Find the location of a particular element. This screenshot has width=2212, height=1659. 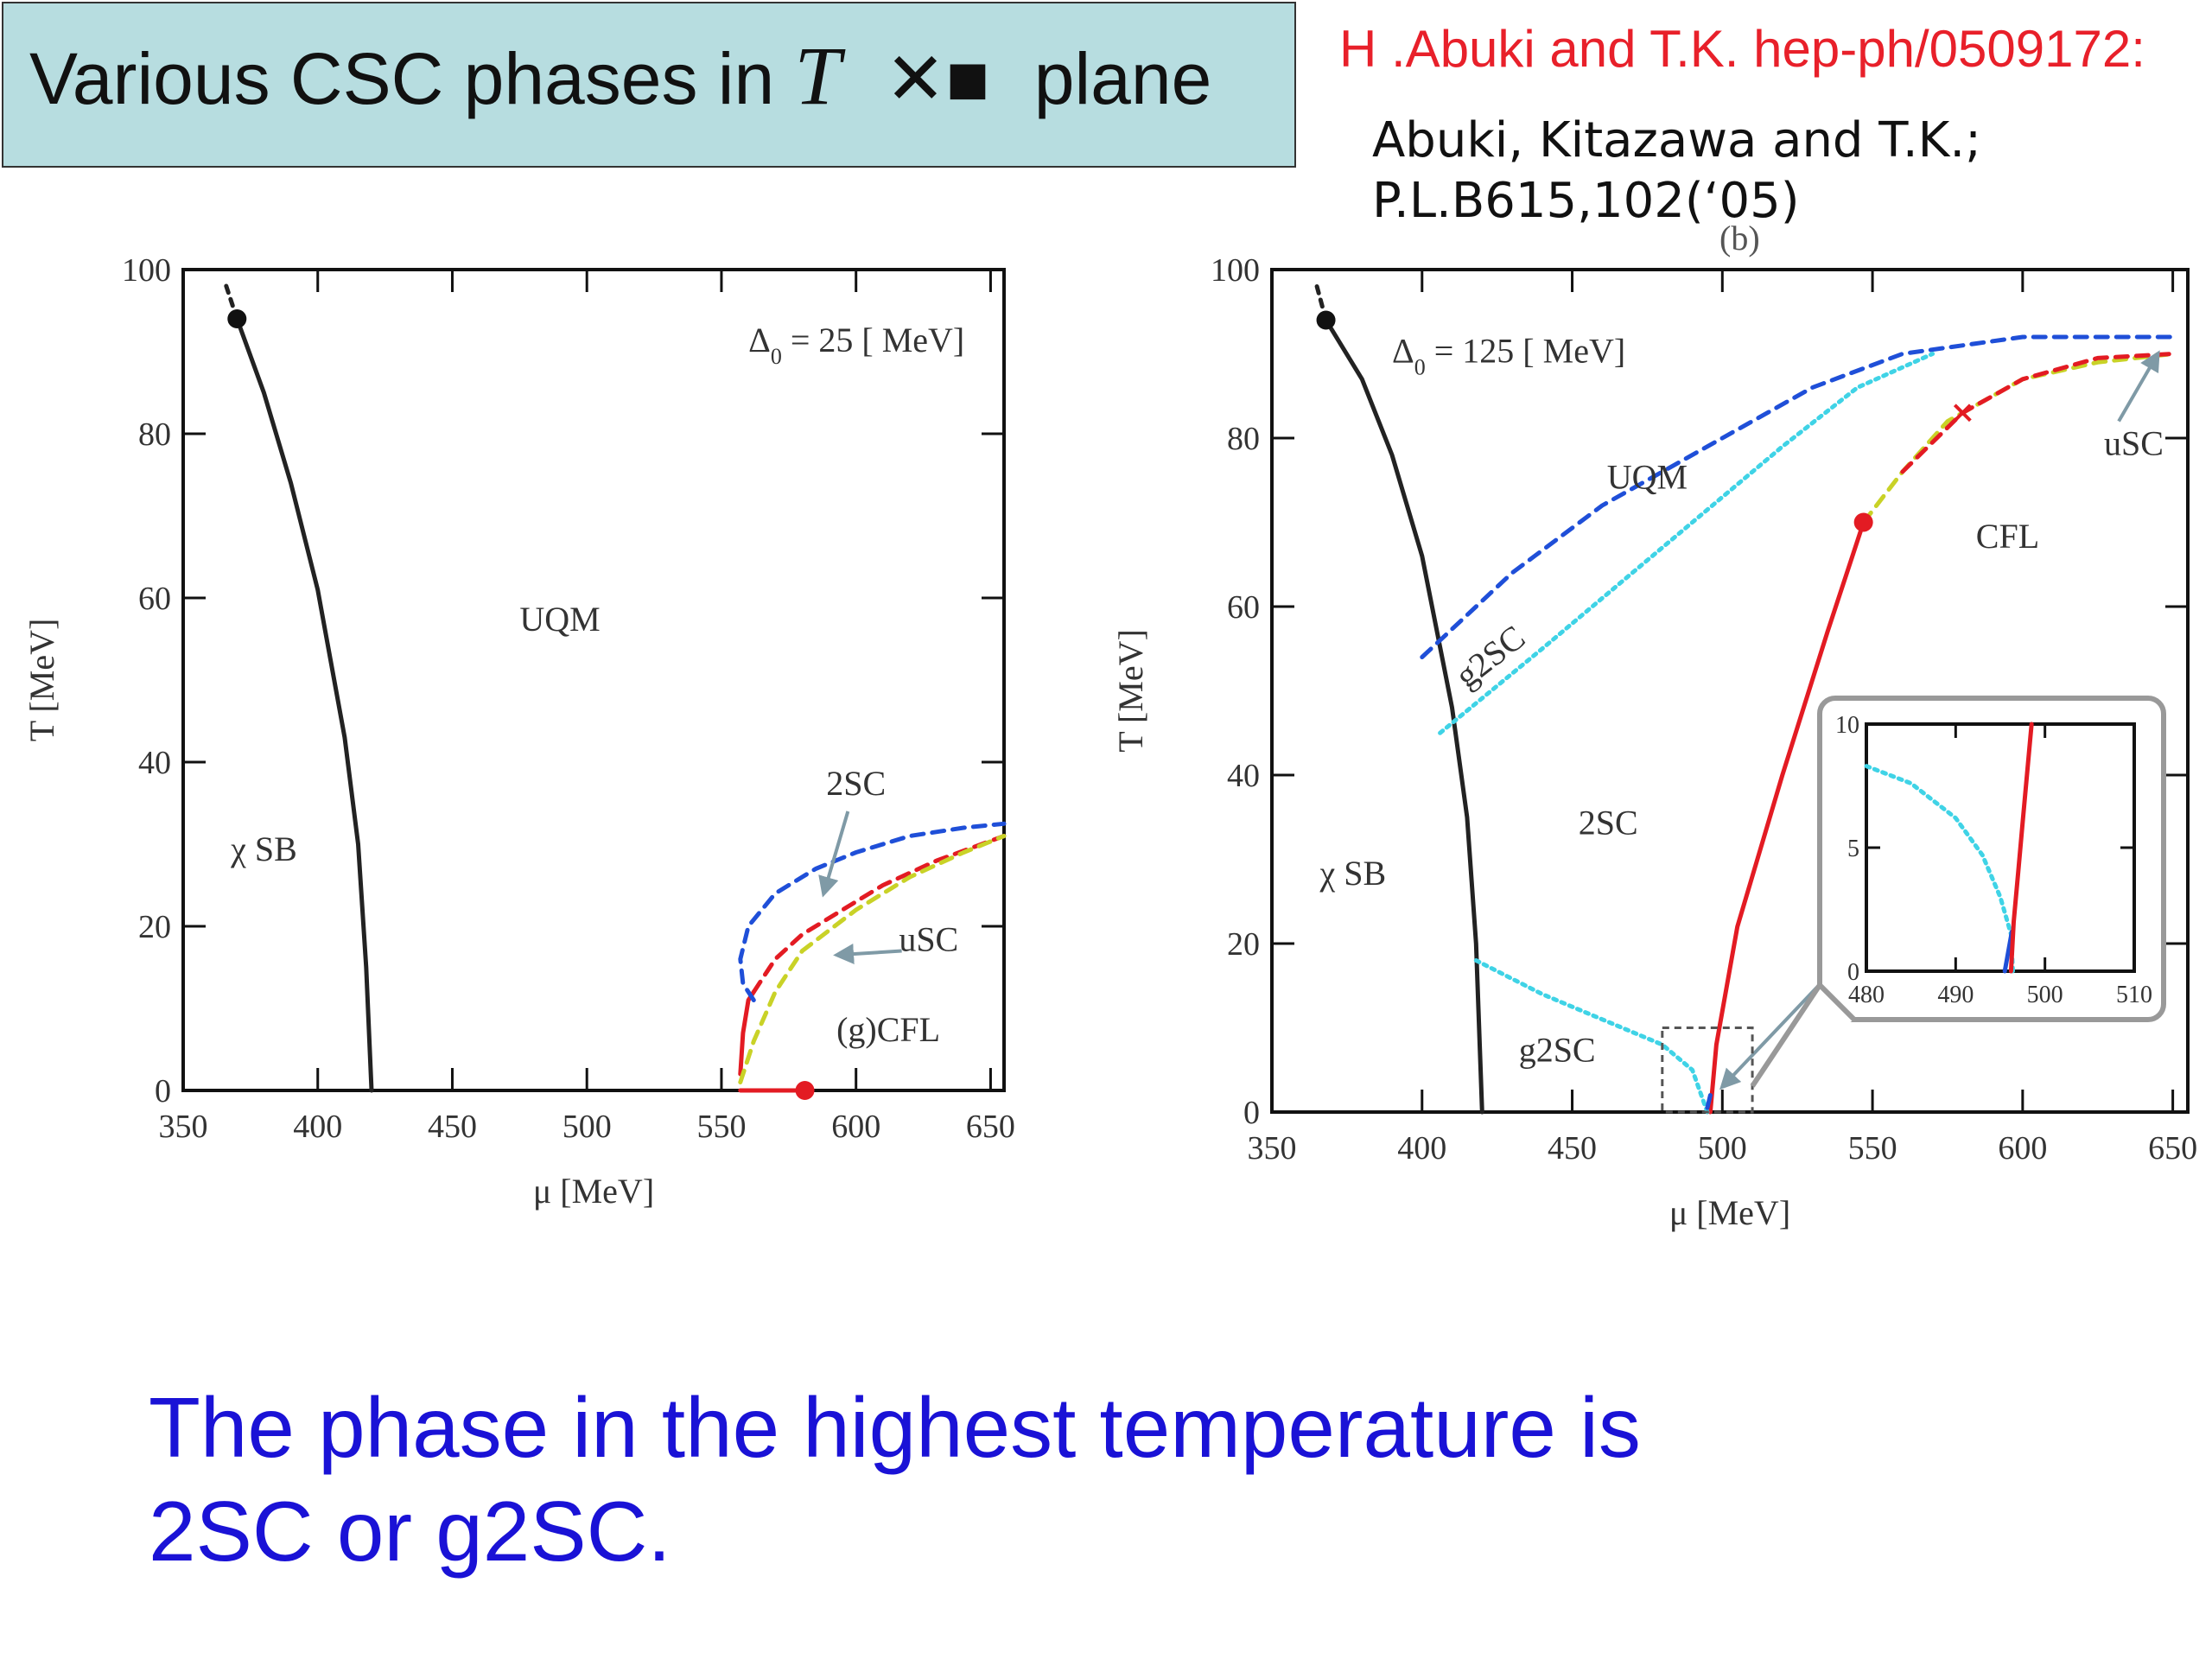

zoom-box is located at coordinates (1707, 1070).